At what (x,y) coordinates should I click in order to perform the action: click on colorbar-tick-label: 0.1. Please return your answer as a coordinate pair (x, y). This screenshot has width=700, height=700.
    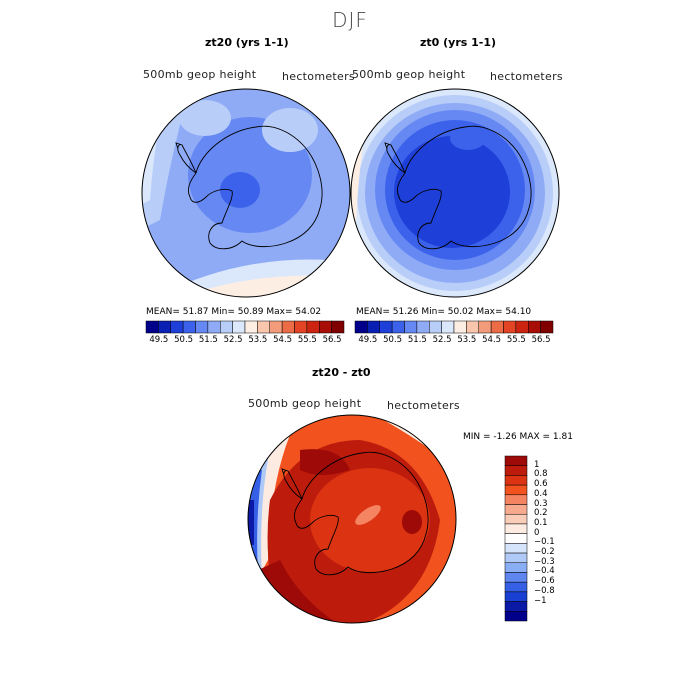
    Looking at the image, I should click on (541, 522).